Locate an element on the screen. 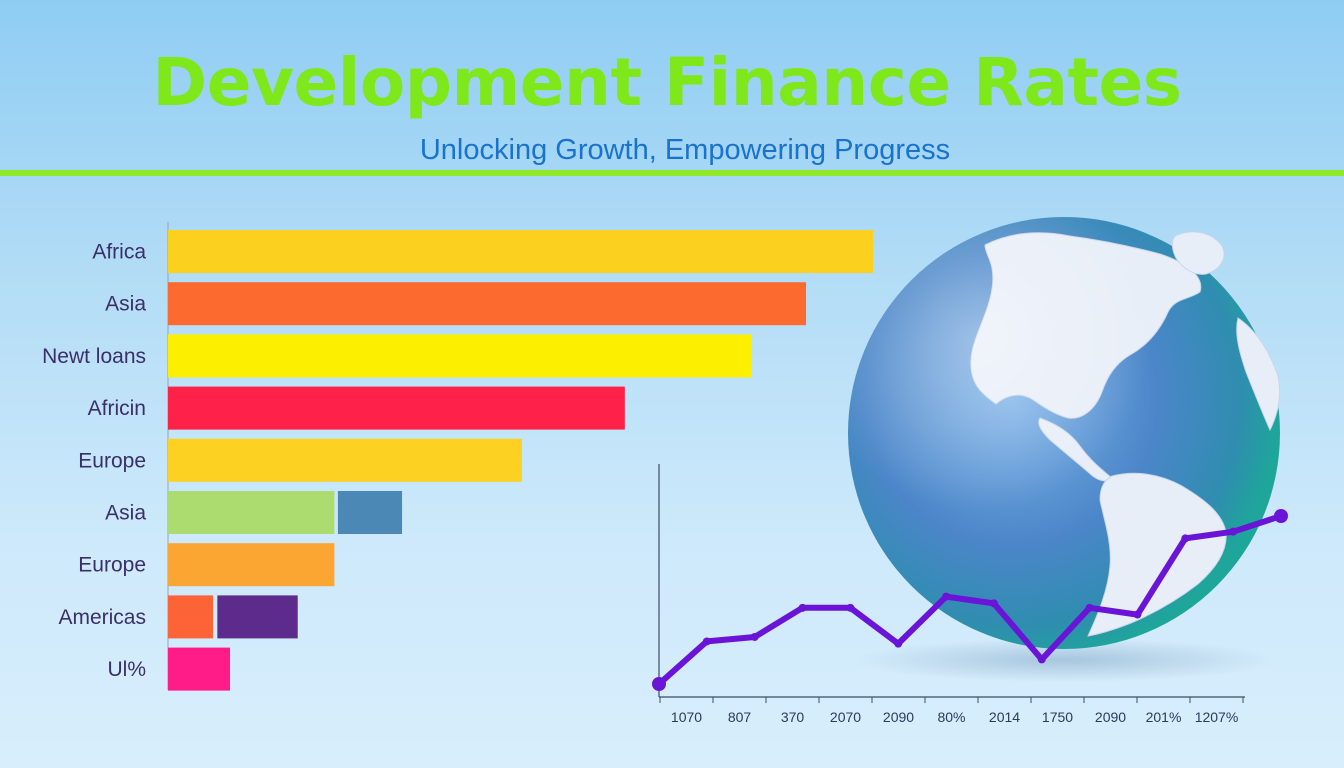 The height and width of the screenshot is (768, 1344). x-tick-label: 370 is located at coordinates (793, 717).